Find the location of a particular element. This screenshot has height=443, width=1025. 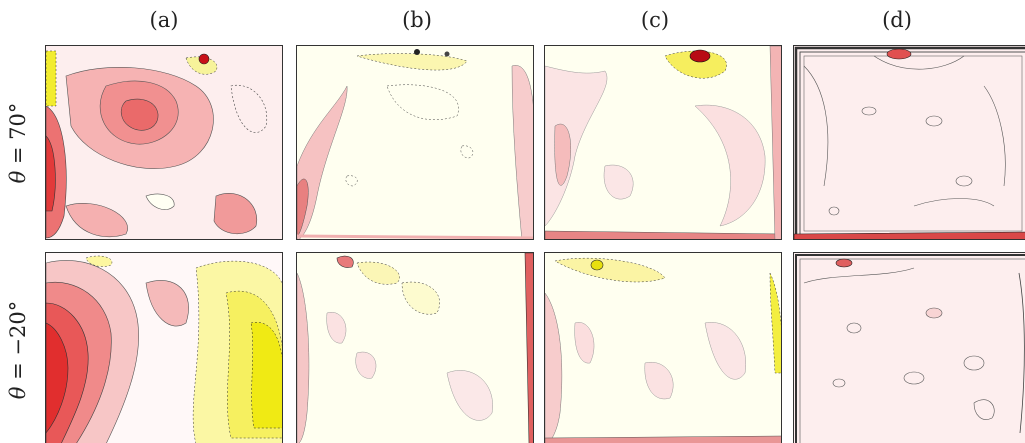

contour-plot-a-bottom is located at coordinates (164, 348).